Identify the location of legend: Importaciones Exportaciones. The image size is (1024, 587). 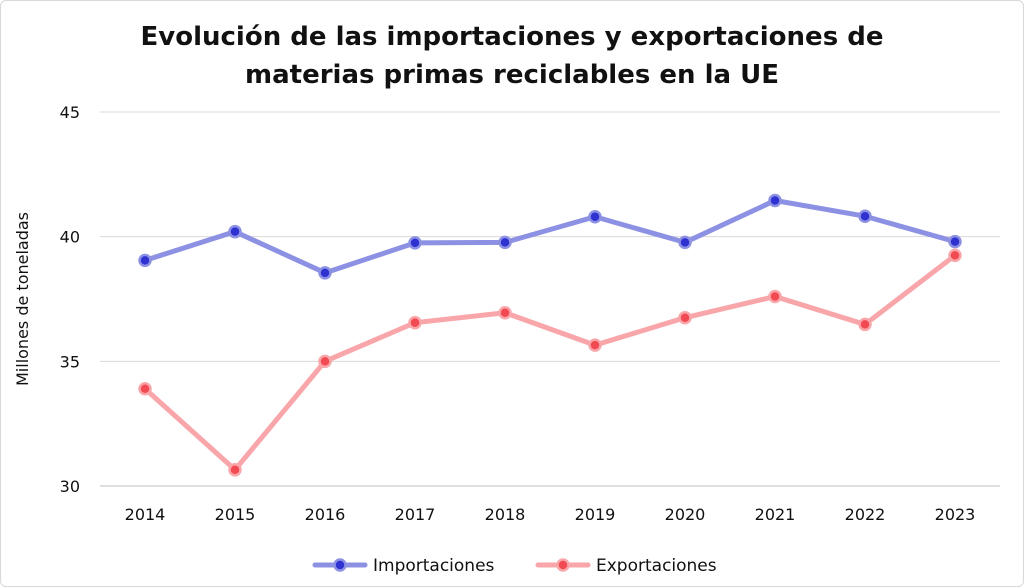
(514, 566).